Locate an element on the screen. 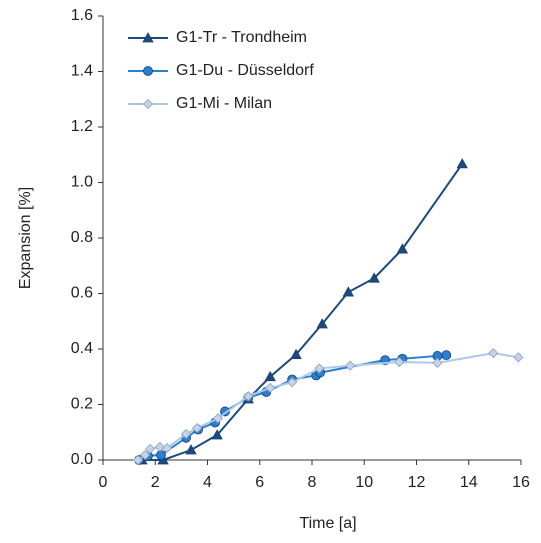 This screenshot has height=543, width=541. x-axis-label: Time [a] is located at coordinates (327, 523).